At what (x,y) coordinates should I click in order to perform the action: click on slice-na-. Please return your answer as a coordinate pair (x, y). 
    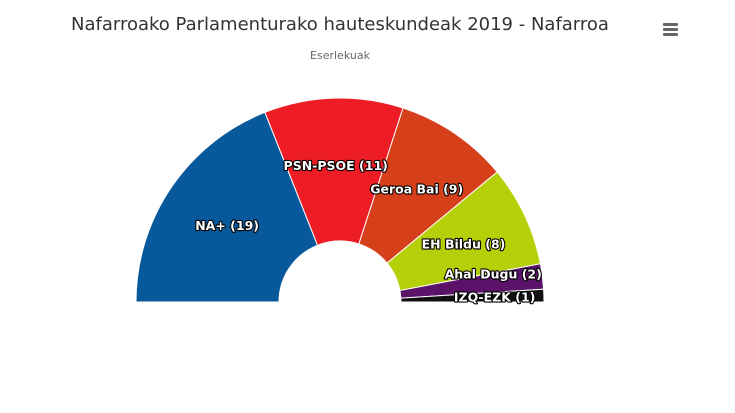
    Looking at the image, I should click on (227, 207).